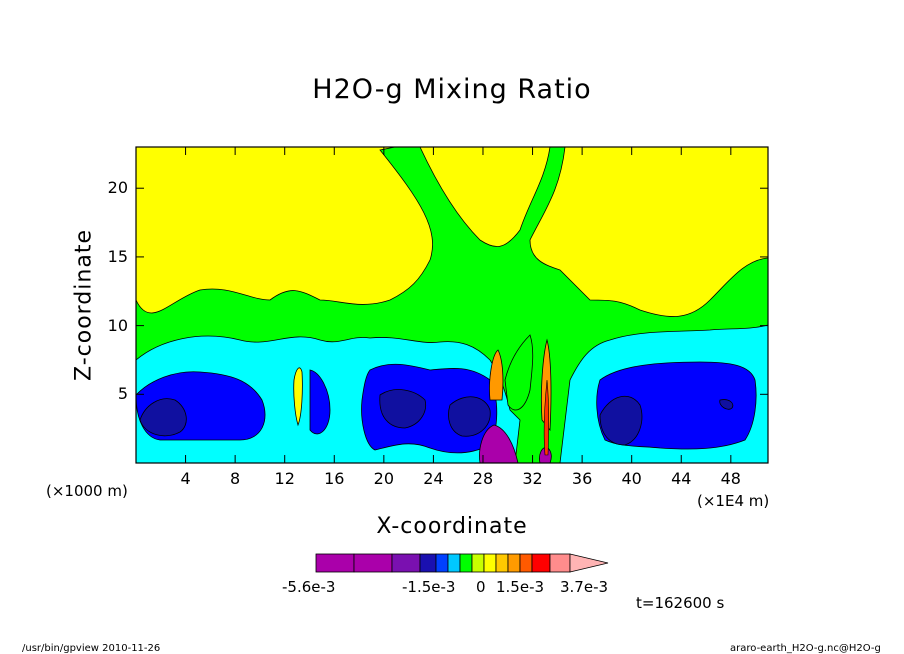 This screenshot has width=904, height=654. I want to click on field-darkblue, so click(436, 417).